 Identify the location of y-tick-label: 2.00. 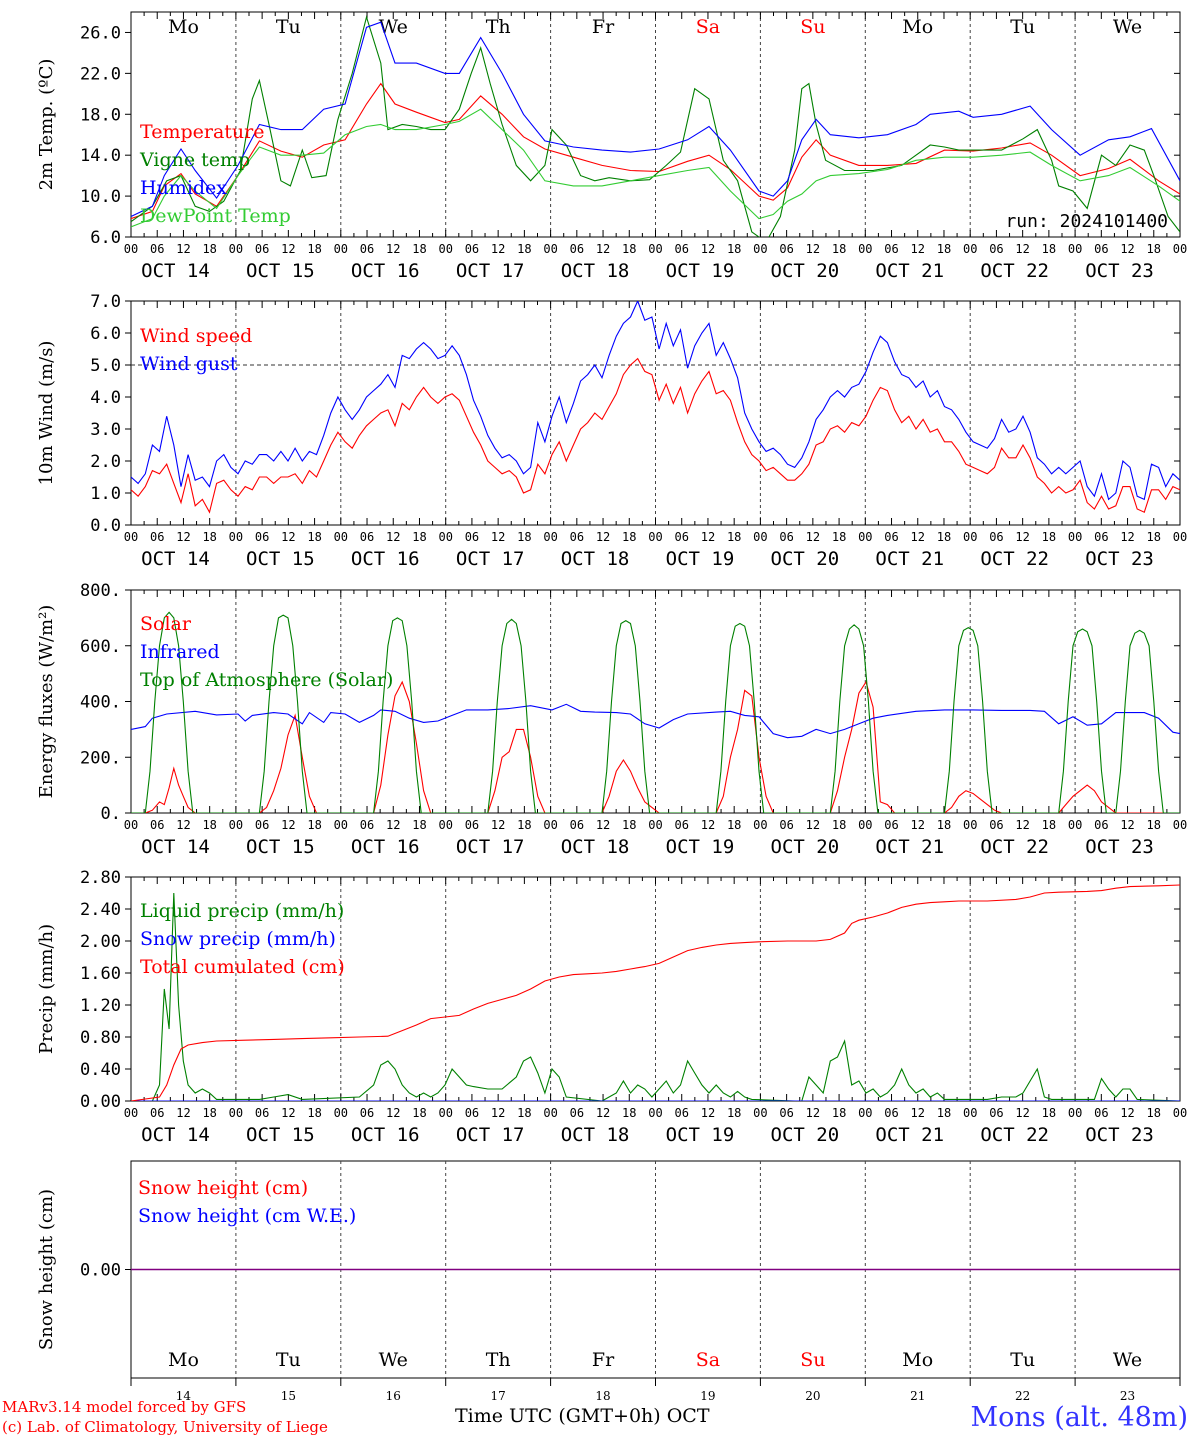
(100, 942).